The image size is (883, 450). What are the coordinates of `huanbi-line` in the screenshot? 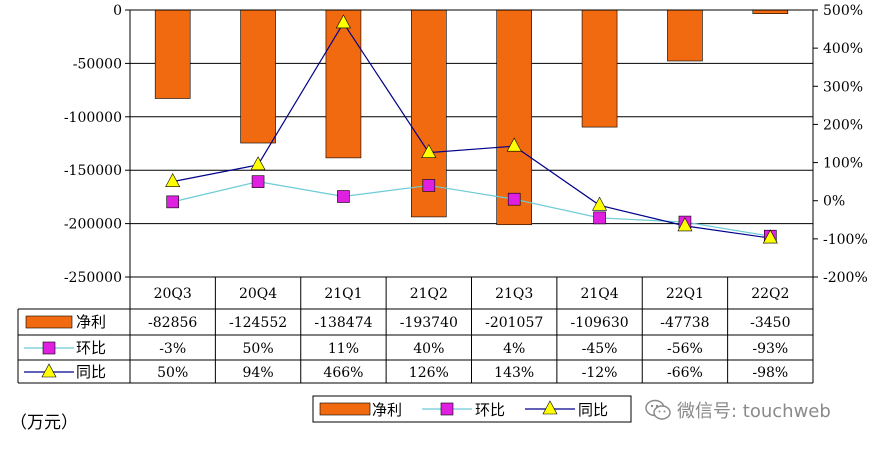 It's located at (471, 209).